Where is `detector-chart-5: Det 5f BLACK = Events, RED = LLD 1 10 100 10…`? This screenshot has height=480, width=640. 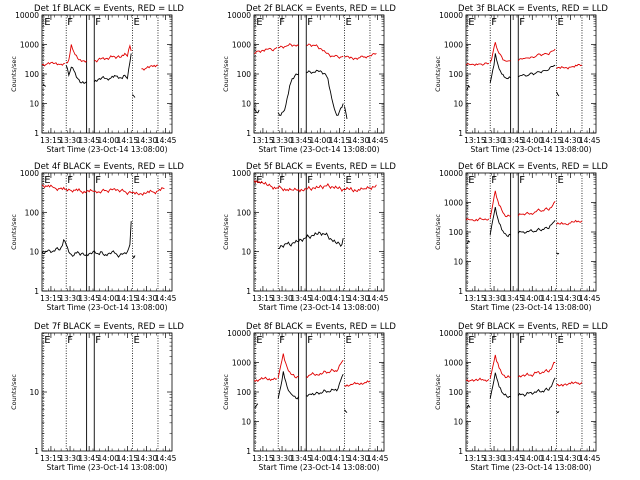 detector-chart-5: Det 5f BLACK = Events, RED = LLD 1 10 100 10… is located at coordinates (309, 237).